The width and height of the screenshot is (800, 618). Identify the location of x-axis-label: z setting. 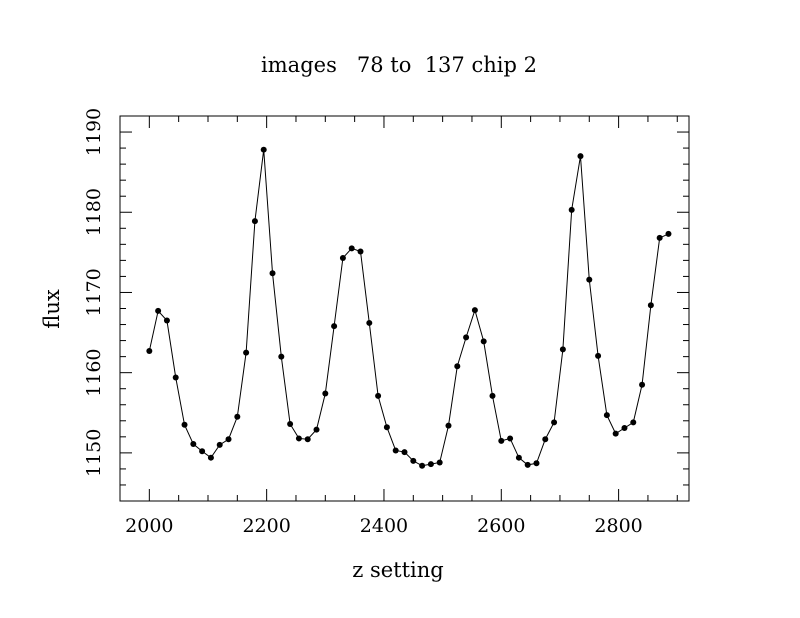
(398, 570).